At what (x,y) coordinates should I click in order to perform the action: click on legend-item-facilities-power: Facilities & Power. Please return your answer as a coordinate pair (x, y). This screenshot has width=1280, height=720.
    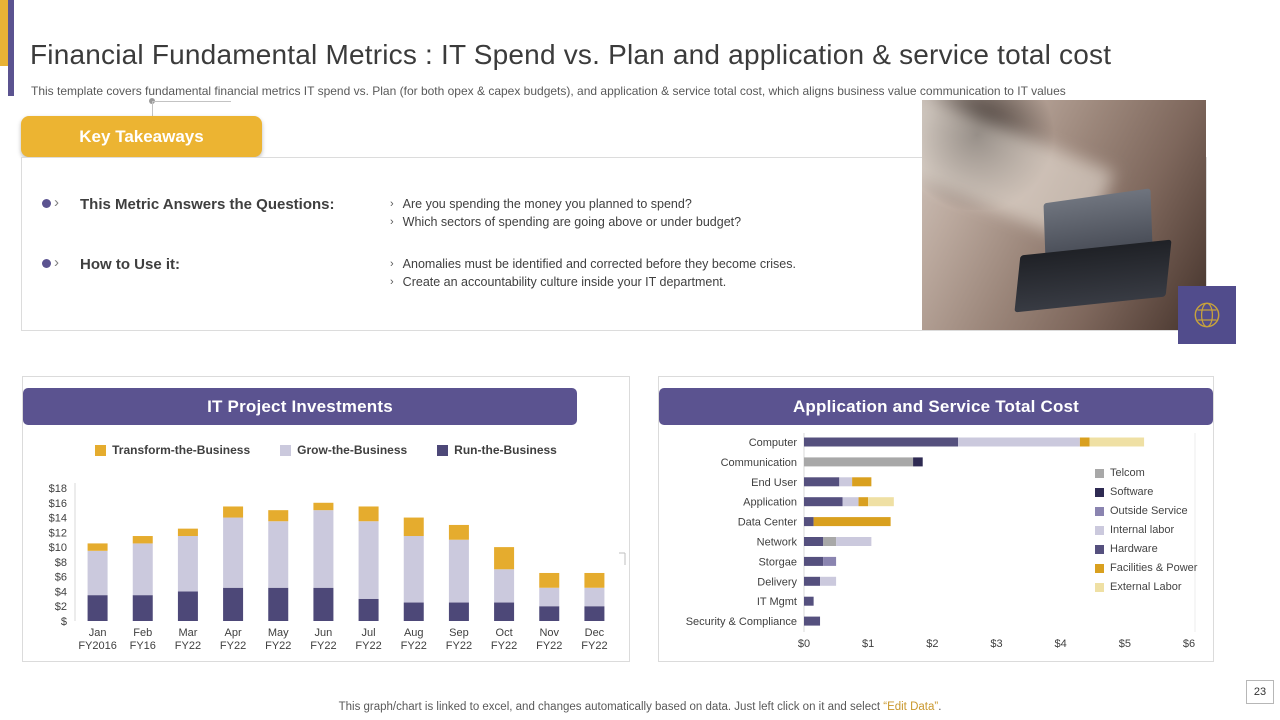
    Looking at the image, I should click on (1146, 568).